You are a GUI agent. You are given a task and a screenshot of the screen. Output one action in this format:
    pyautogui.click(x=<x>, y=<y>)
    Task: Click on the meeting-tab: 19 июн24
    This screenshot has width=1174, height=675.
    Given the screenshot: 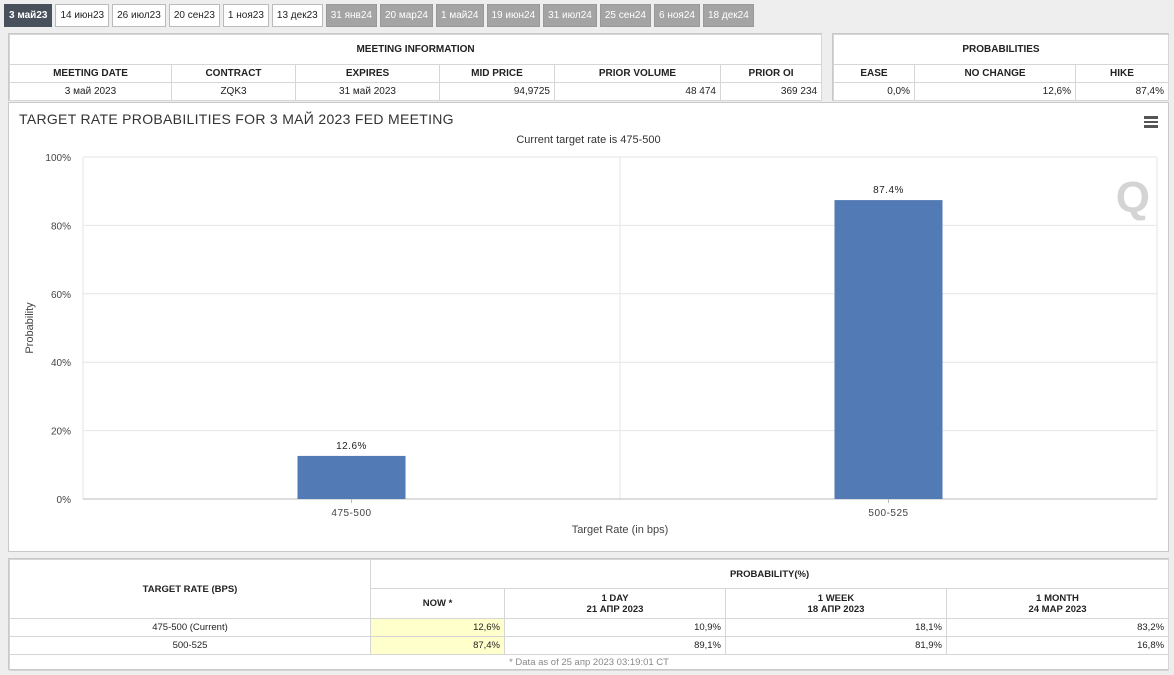 What is the action you would take?
    pyautogui.click(x=513, y=15)
    